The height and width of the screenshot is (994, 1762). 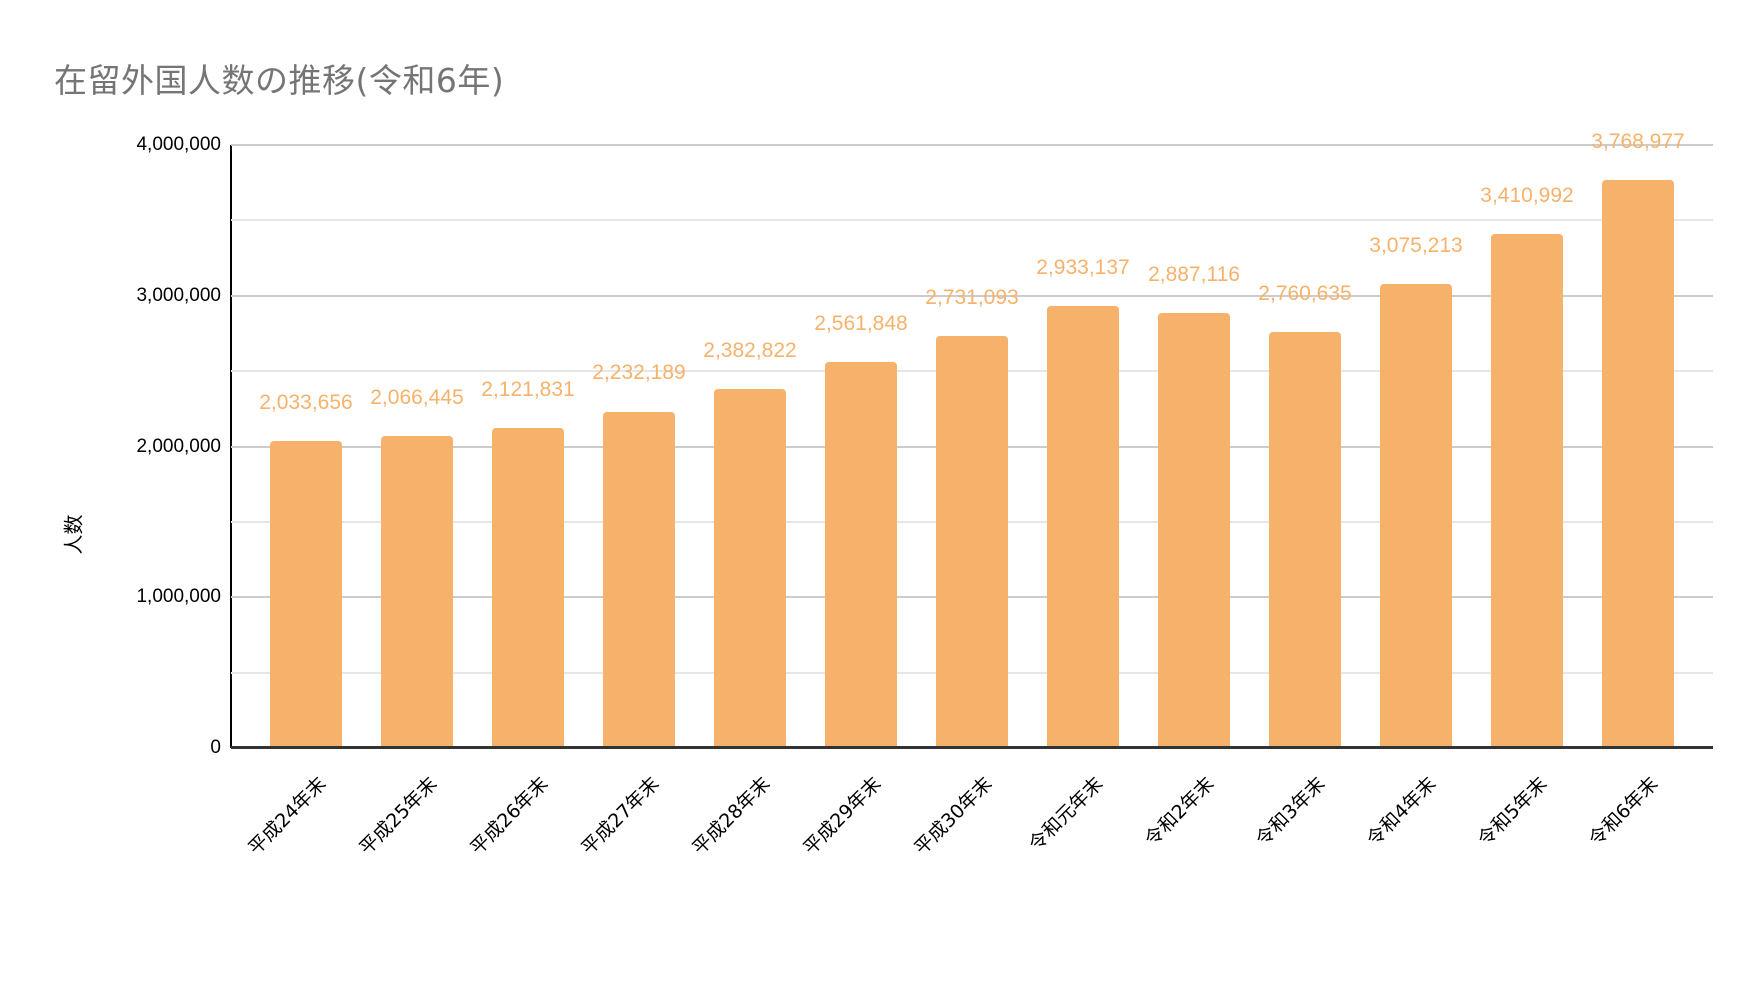 What do you see at coordinates (639, 373) in the screenshot?
I see `data-label: 2,232,189` at bounding box center [639, 373].